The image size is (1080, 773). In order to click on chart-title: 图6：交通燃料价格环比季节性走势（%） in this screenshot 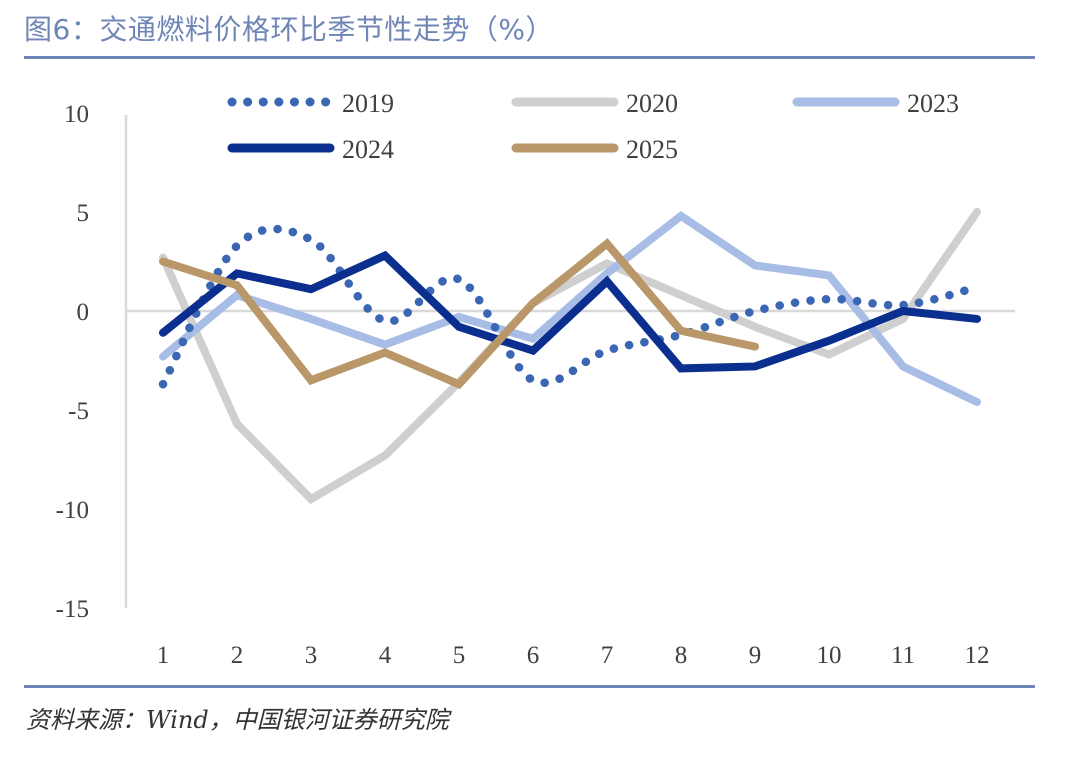, I will do `click(289, 29)`.